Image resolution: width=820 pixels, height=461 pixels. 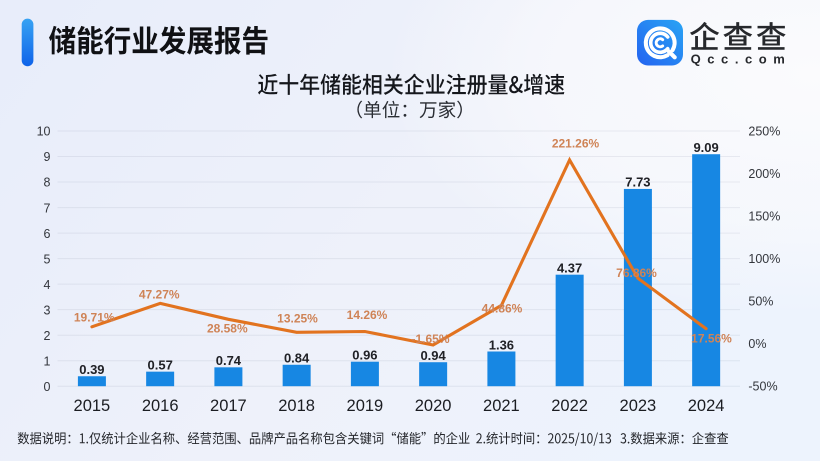 I want to click on svg-text: 10, so click(x=44, y=132).